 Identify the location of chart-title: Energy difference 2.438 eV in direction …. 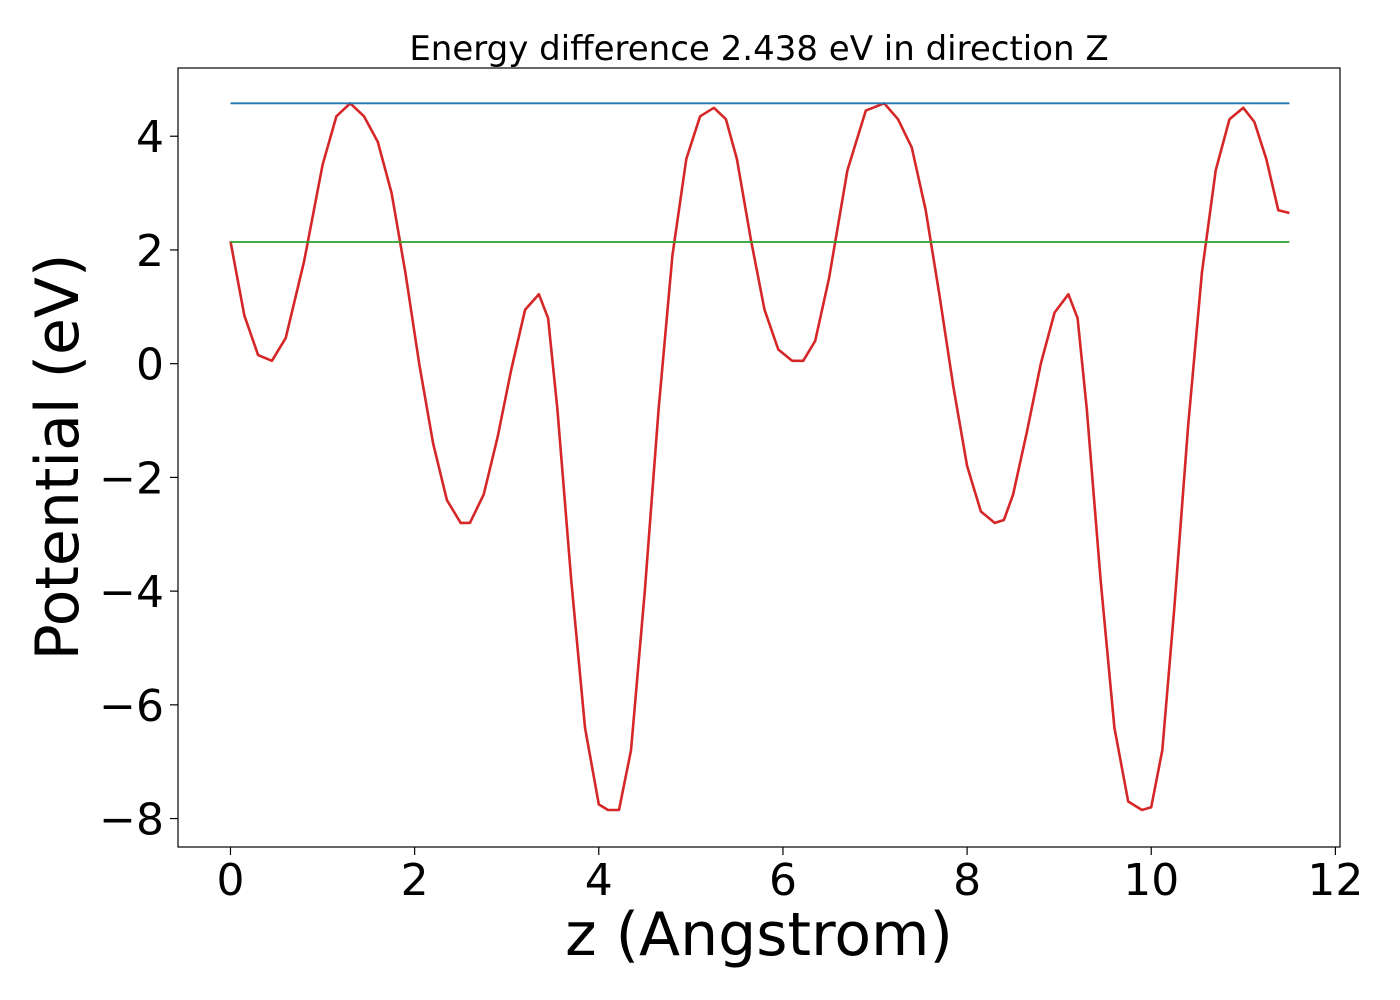
(758, 49).